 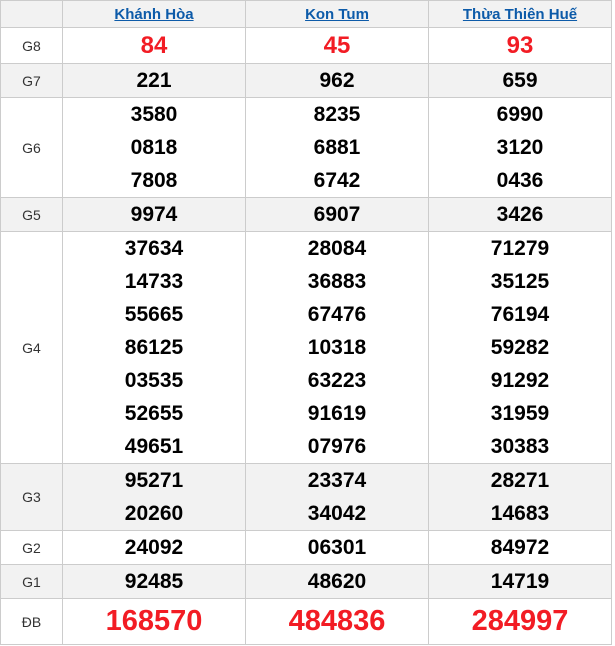 I want to click on result-cell: 45, so click(x=337, y=45).